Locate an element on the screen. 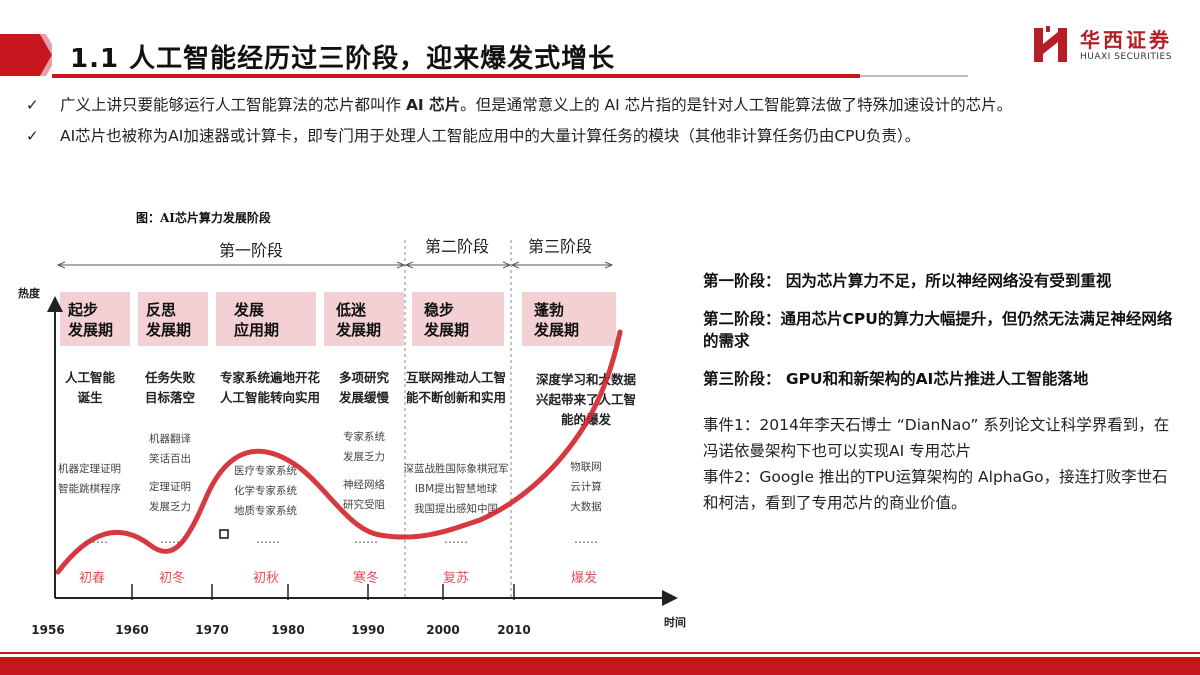 The height and width of the screenshot is (675, 1200). stage-span-1: 第一阶段 is located at coordinates (231, 253).